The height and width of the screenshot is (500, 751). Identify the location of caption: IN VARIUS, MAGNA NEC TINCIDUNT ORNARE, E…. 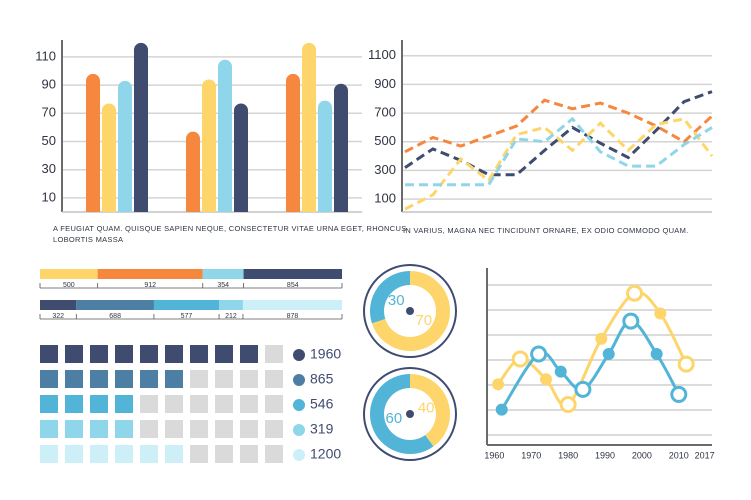
(546, 230).